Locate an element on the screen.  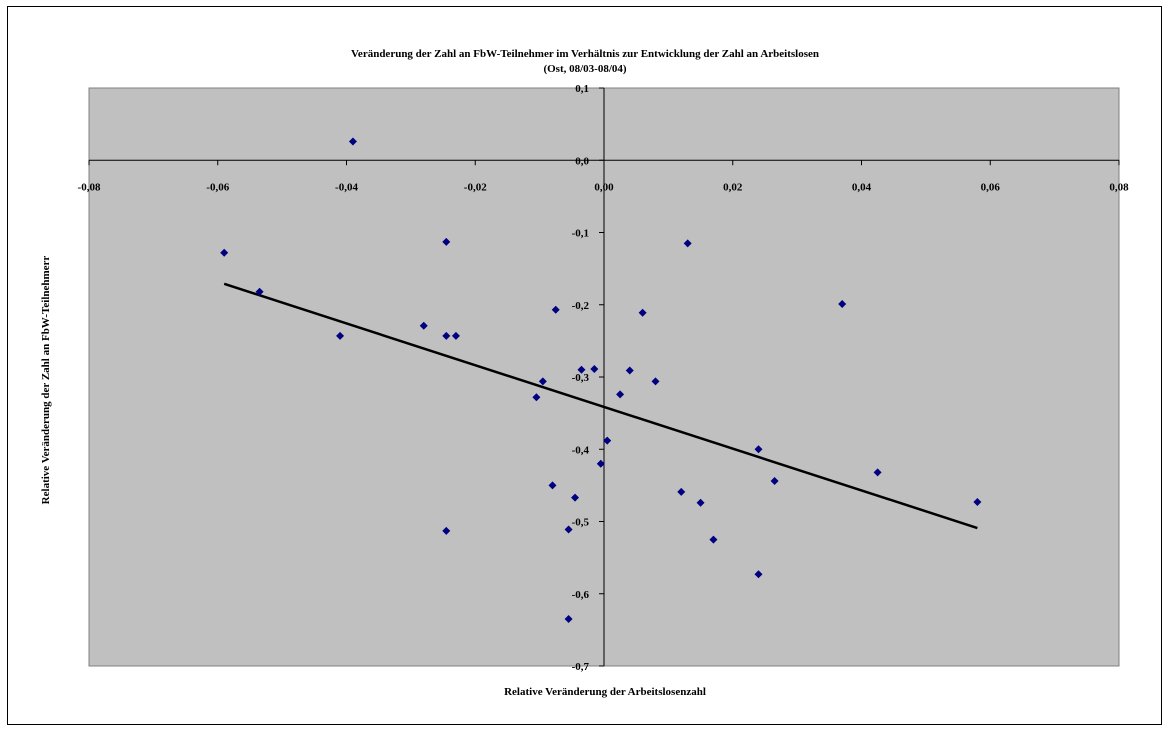
y-tick-label: -0,3 is located at coordinates (581, 378).